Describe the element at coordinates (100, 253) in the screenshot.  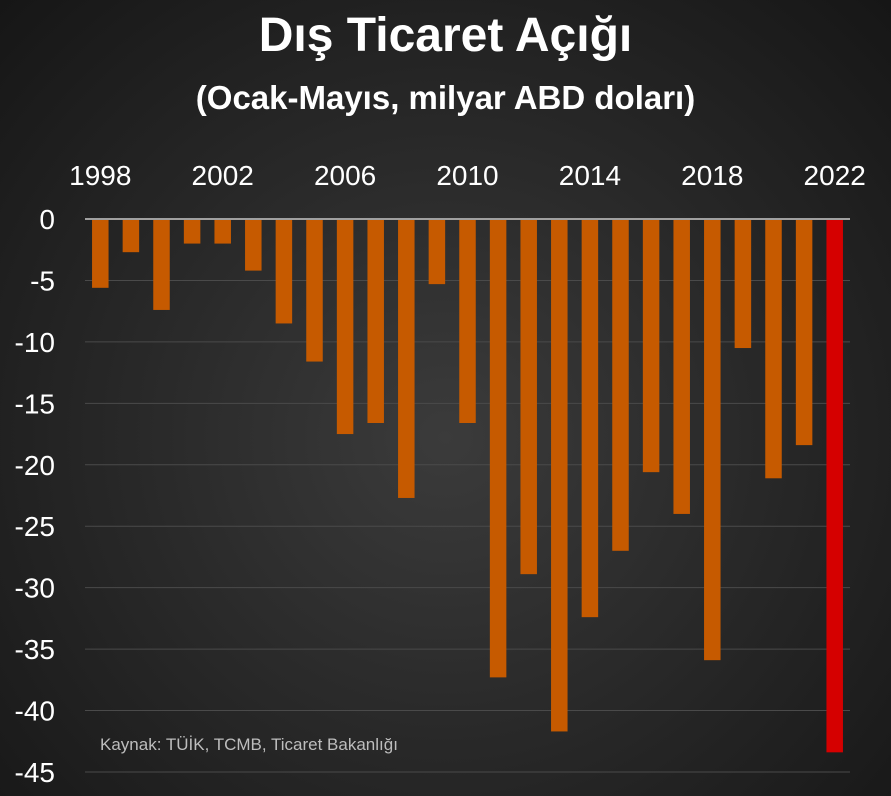
I see `bar-1998` at that location.